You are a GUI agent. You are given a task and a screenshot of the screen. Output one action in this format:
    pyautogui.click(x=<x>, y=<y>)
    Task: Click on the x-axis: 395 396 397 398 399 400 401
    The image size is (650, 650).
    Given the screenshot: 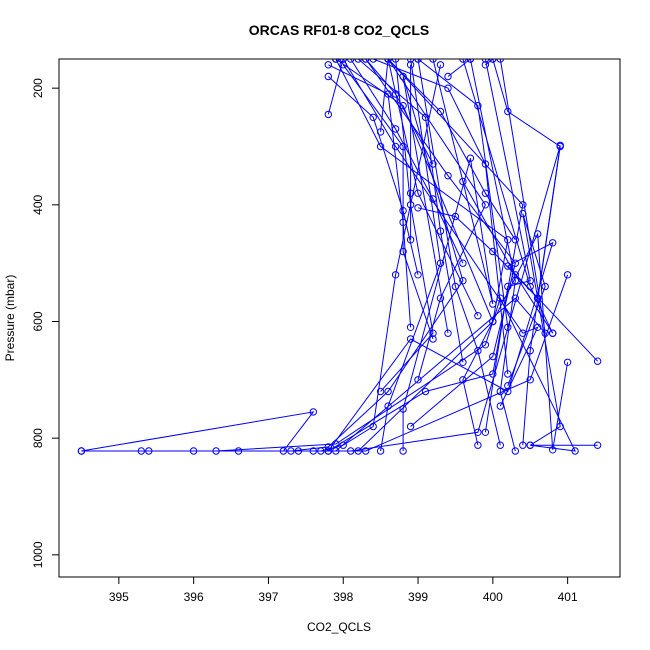 What is the action you would take?
    pyautogui.click(x=343, y=590)
    